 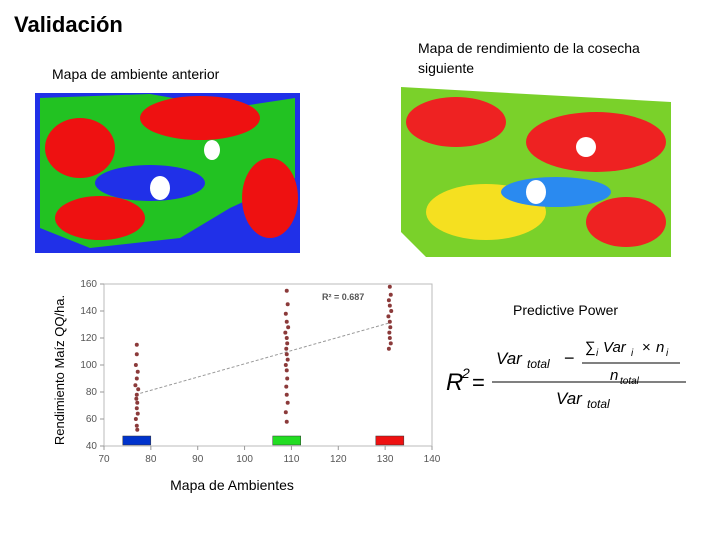 I want to click on x-tick-label: 130, so click(x=385, y=459).